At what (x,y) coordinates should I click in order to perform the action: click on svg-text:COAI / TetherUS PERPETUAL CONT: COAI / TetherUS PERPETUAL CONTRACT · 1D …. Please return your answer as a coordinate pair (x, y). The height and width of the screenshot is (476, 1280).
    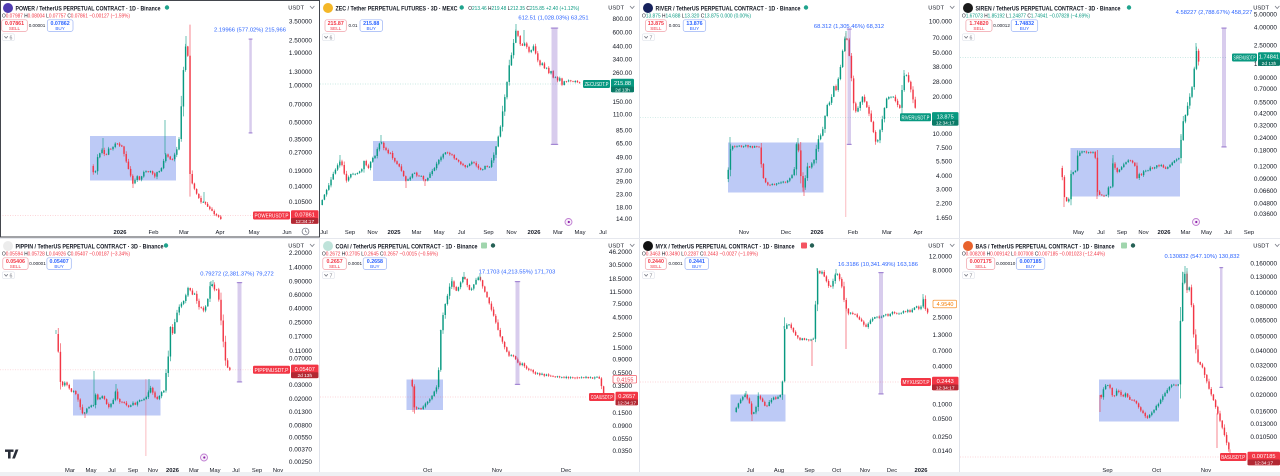
    Looking at the image, I should click on (407, 247).